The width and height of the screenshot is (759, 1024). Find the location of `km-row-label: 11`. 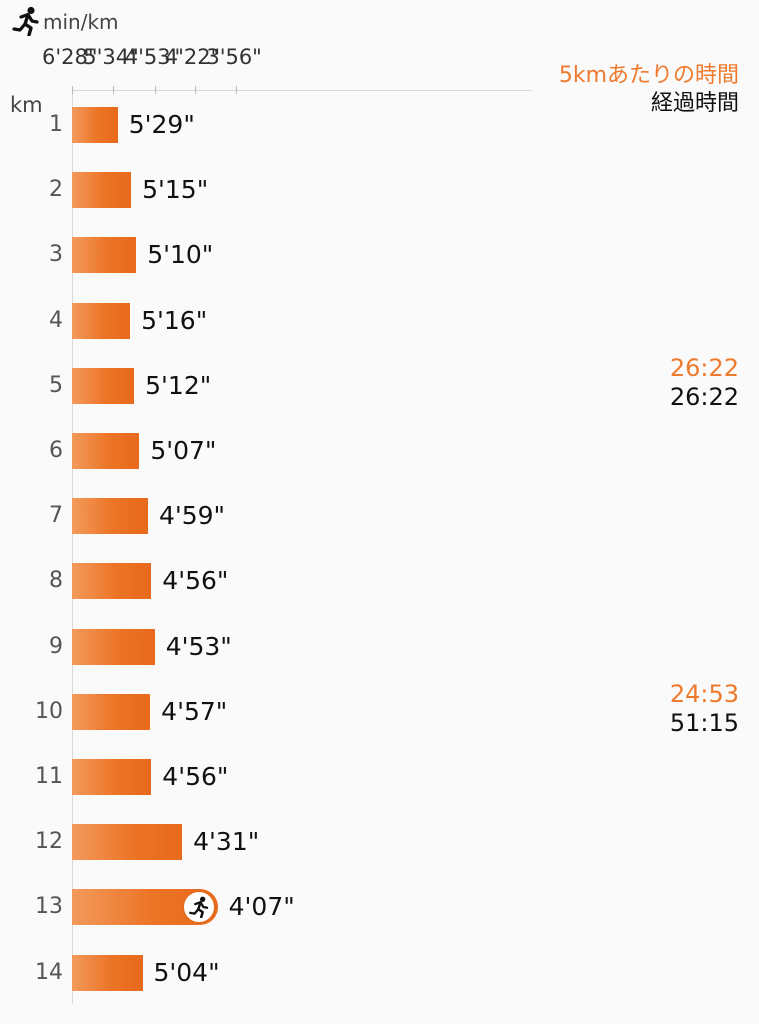

km-row-label: 11 is located at coordinates (49, 776).